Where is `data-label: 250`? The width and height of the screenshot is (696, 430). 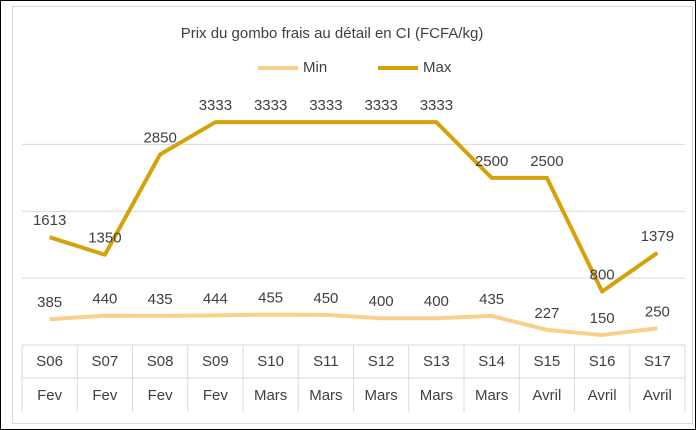
data-label: 250 is located at coordinates (657, 311).